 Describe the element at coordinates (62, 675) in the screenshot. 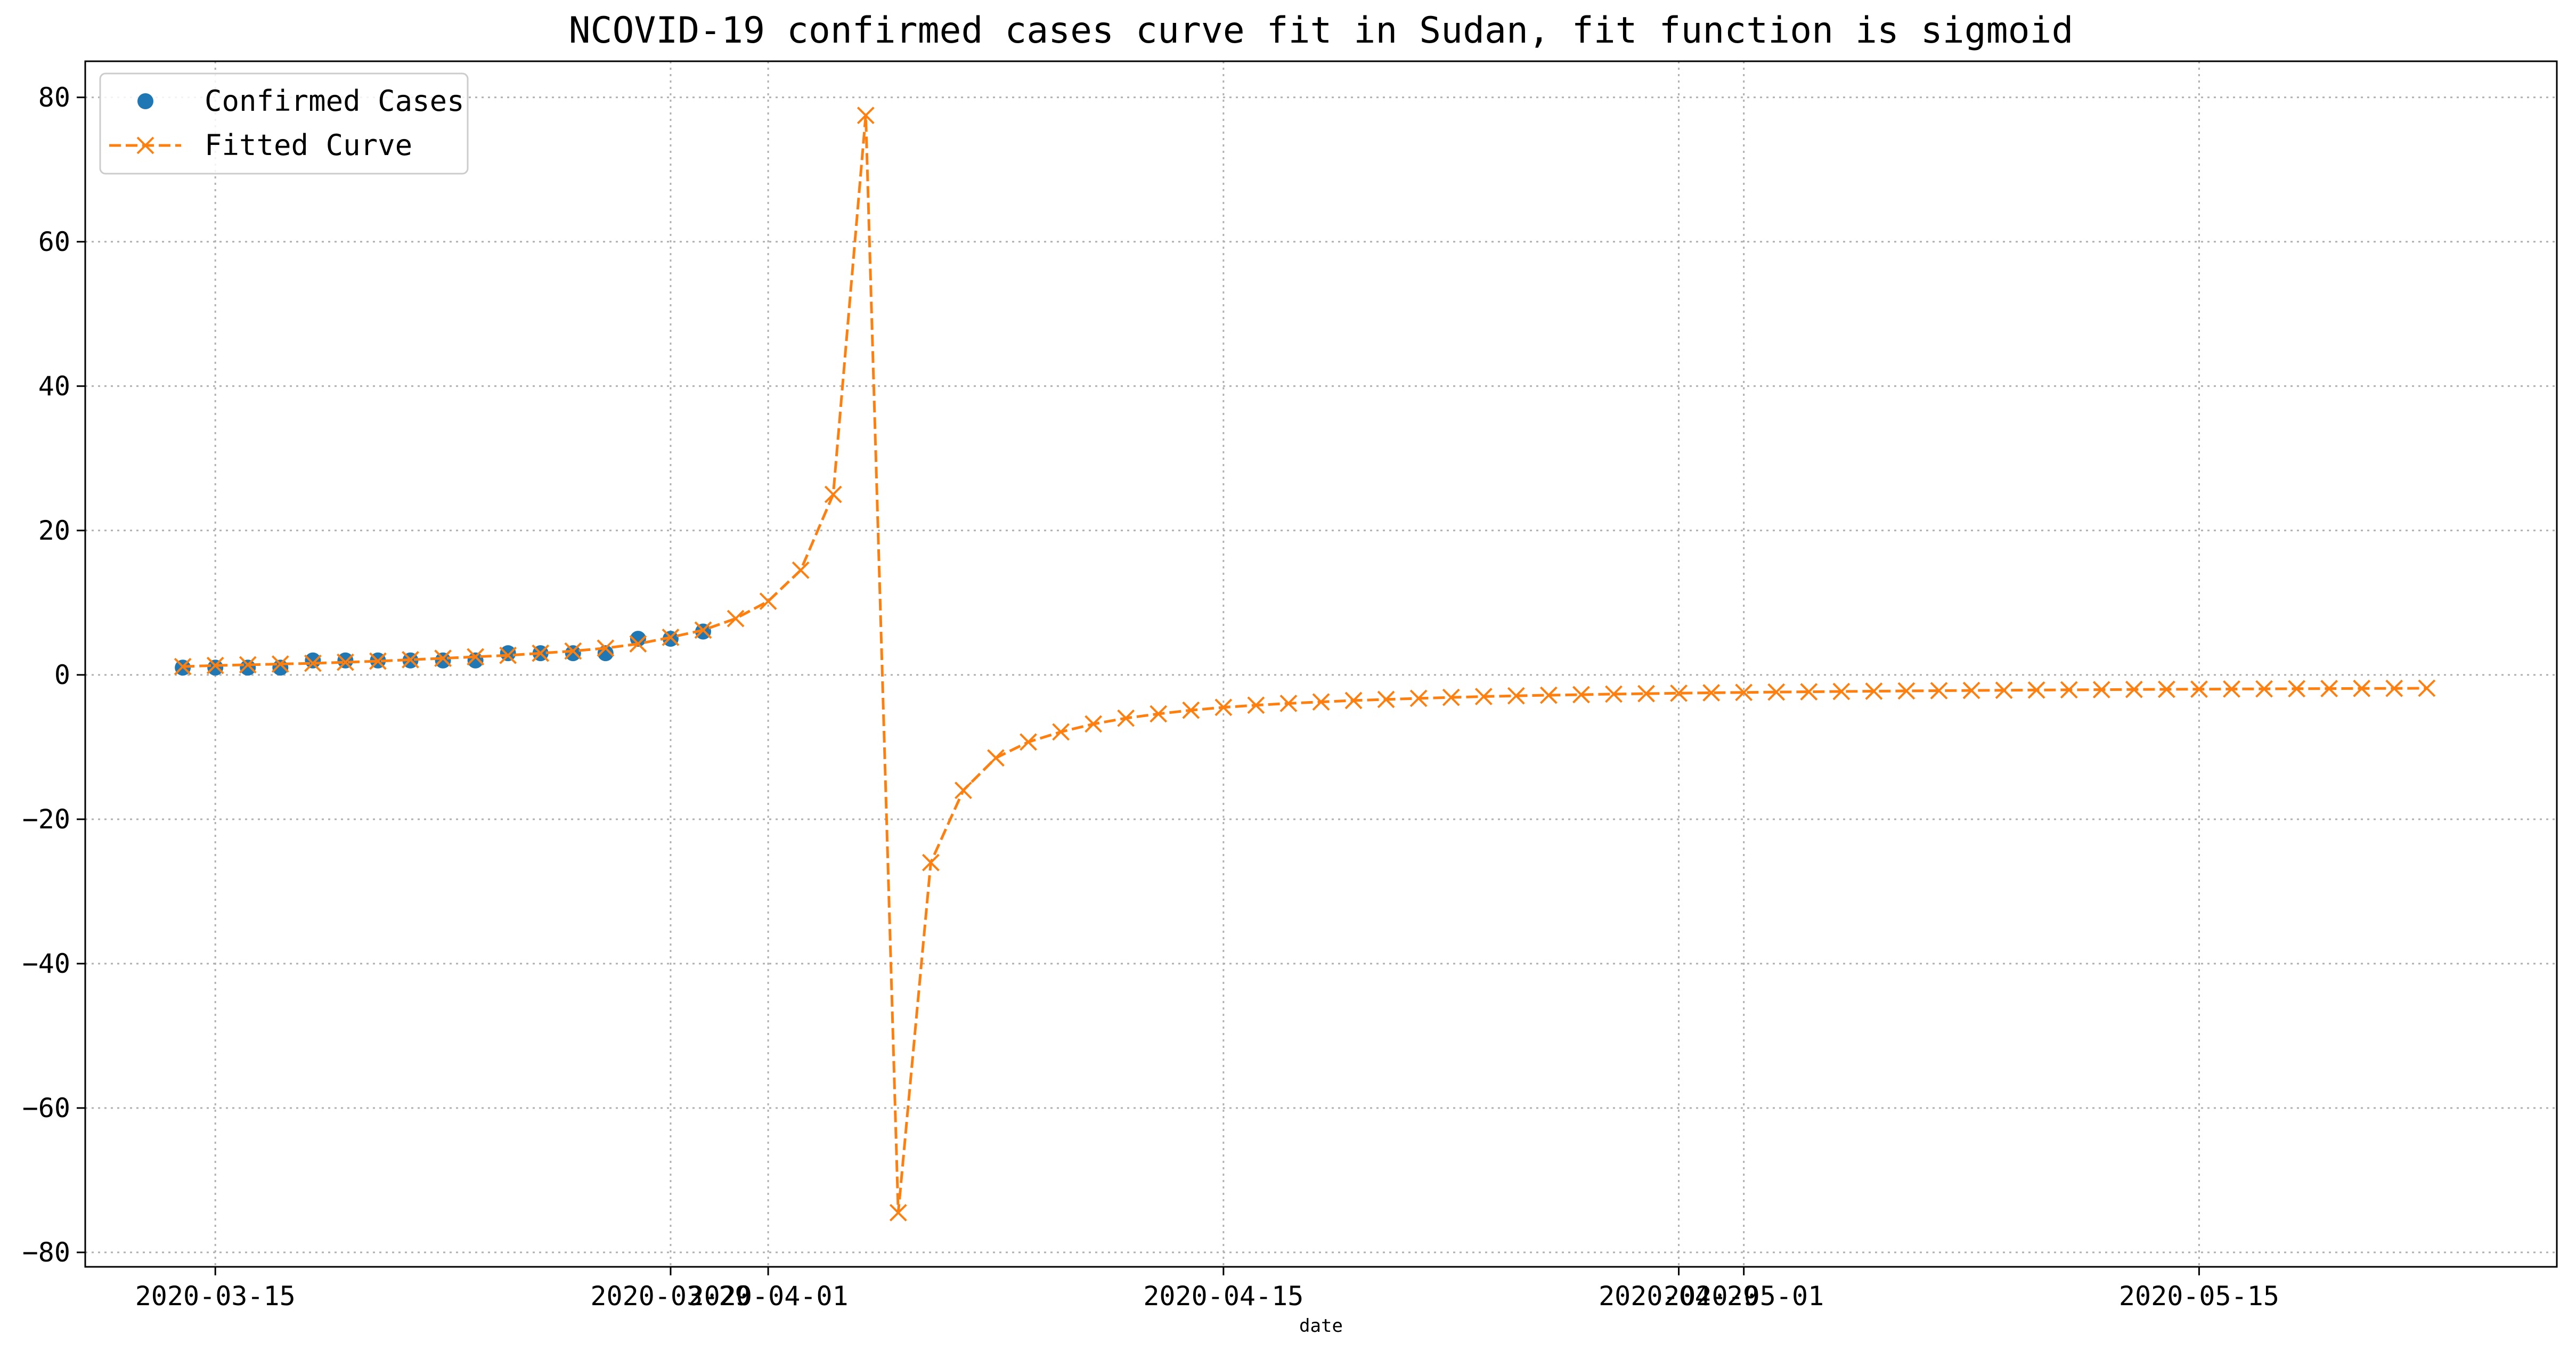

I see `y-tick-label: 0` at that location.